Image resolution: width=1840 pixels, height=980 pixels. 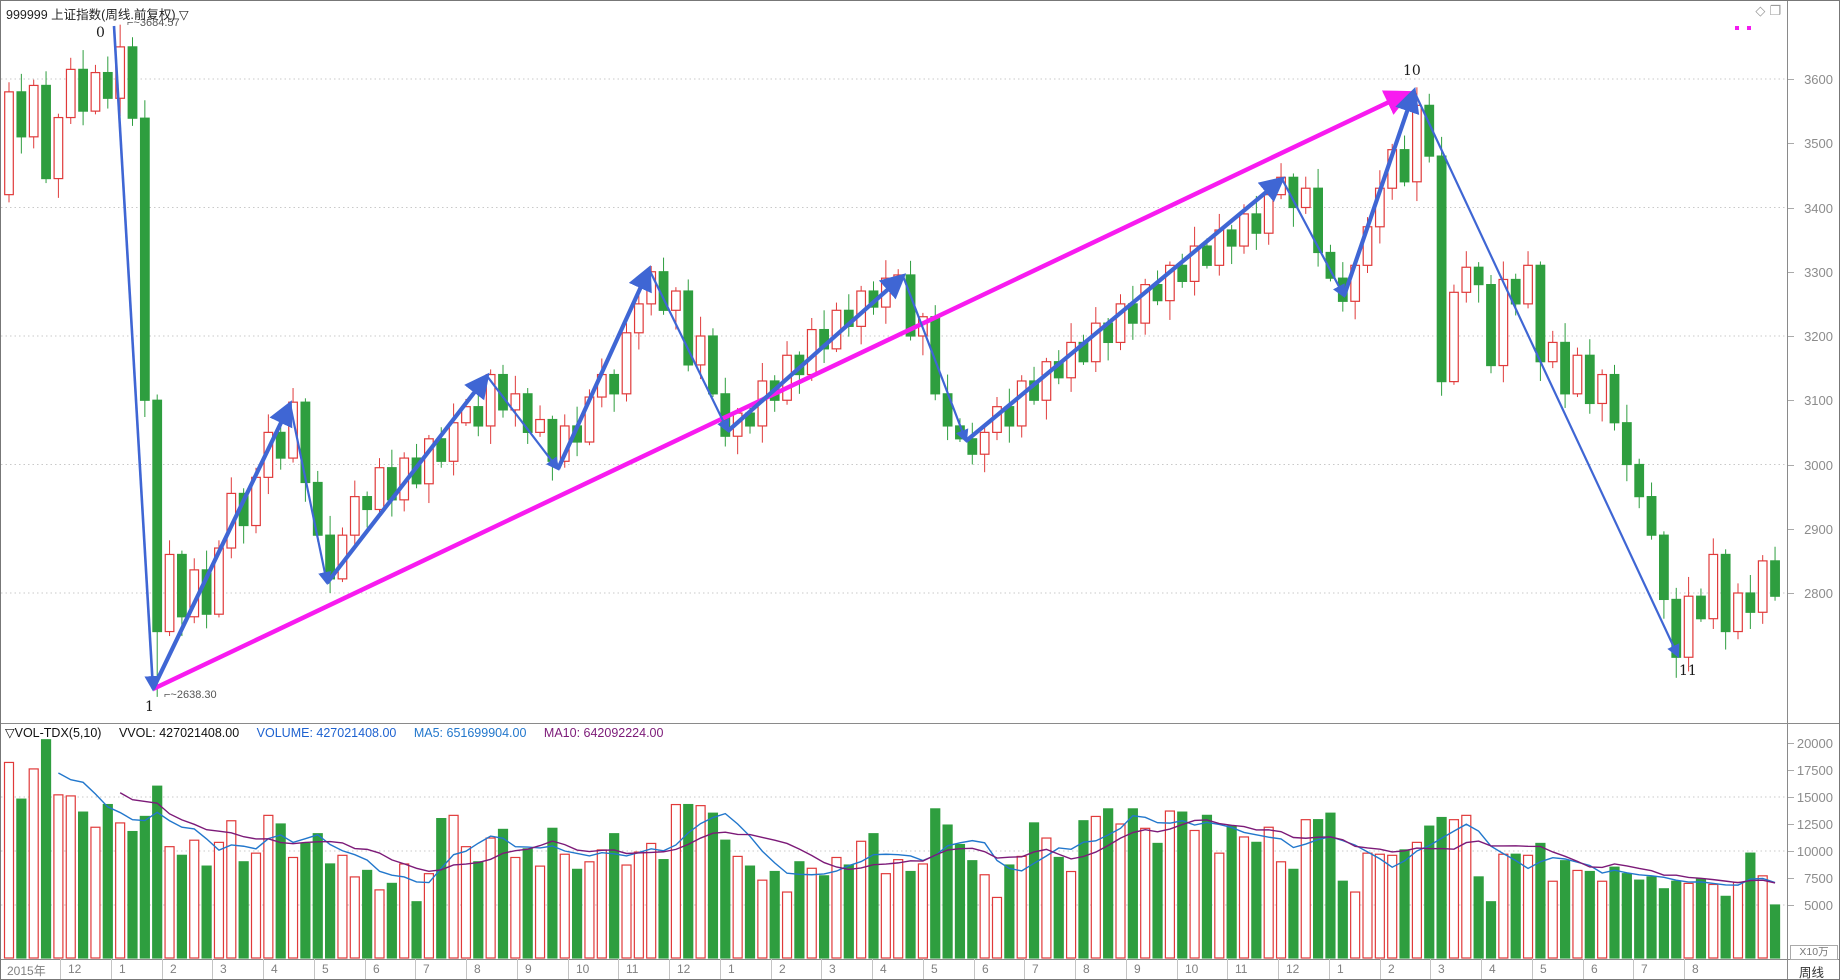 What do you see at coordinates (1775, 10) in the screenshot?
I see `restore-window-icon: ❐` at bounding box center [1775, 10].